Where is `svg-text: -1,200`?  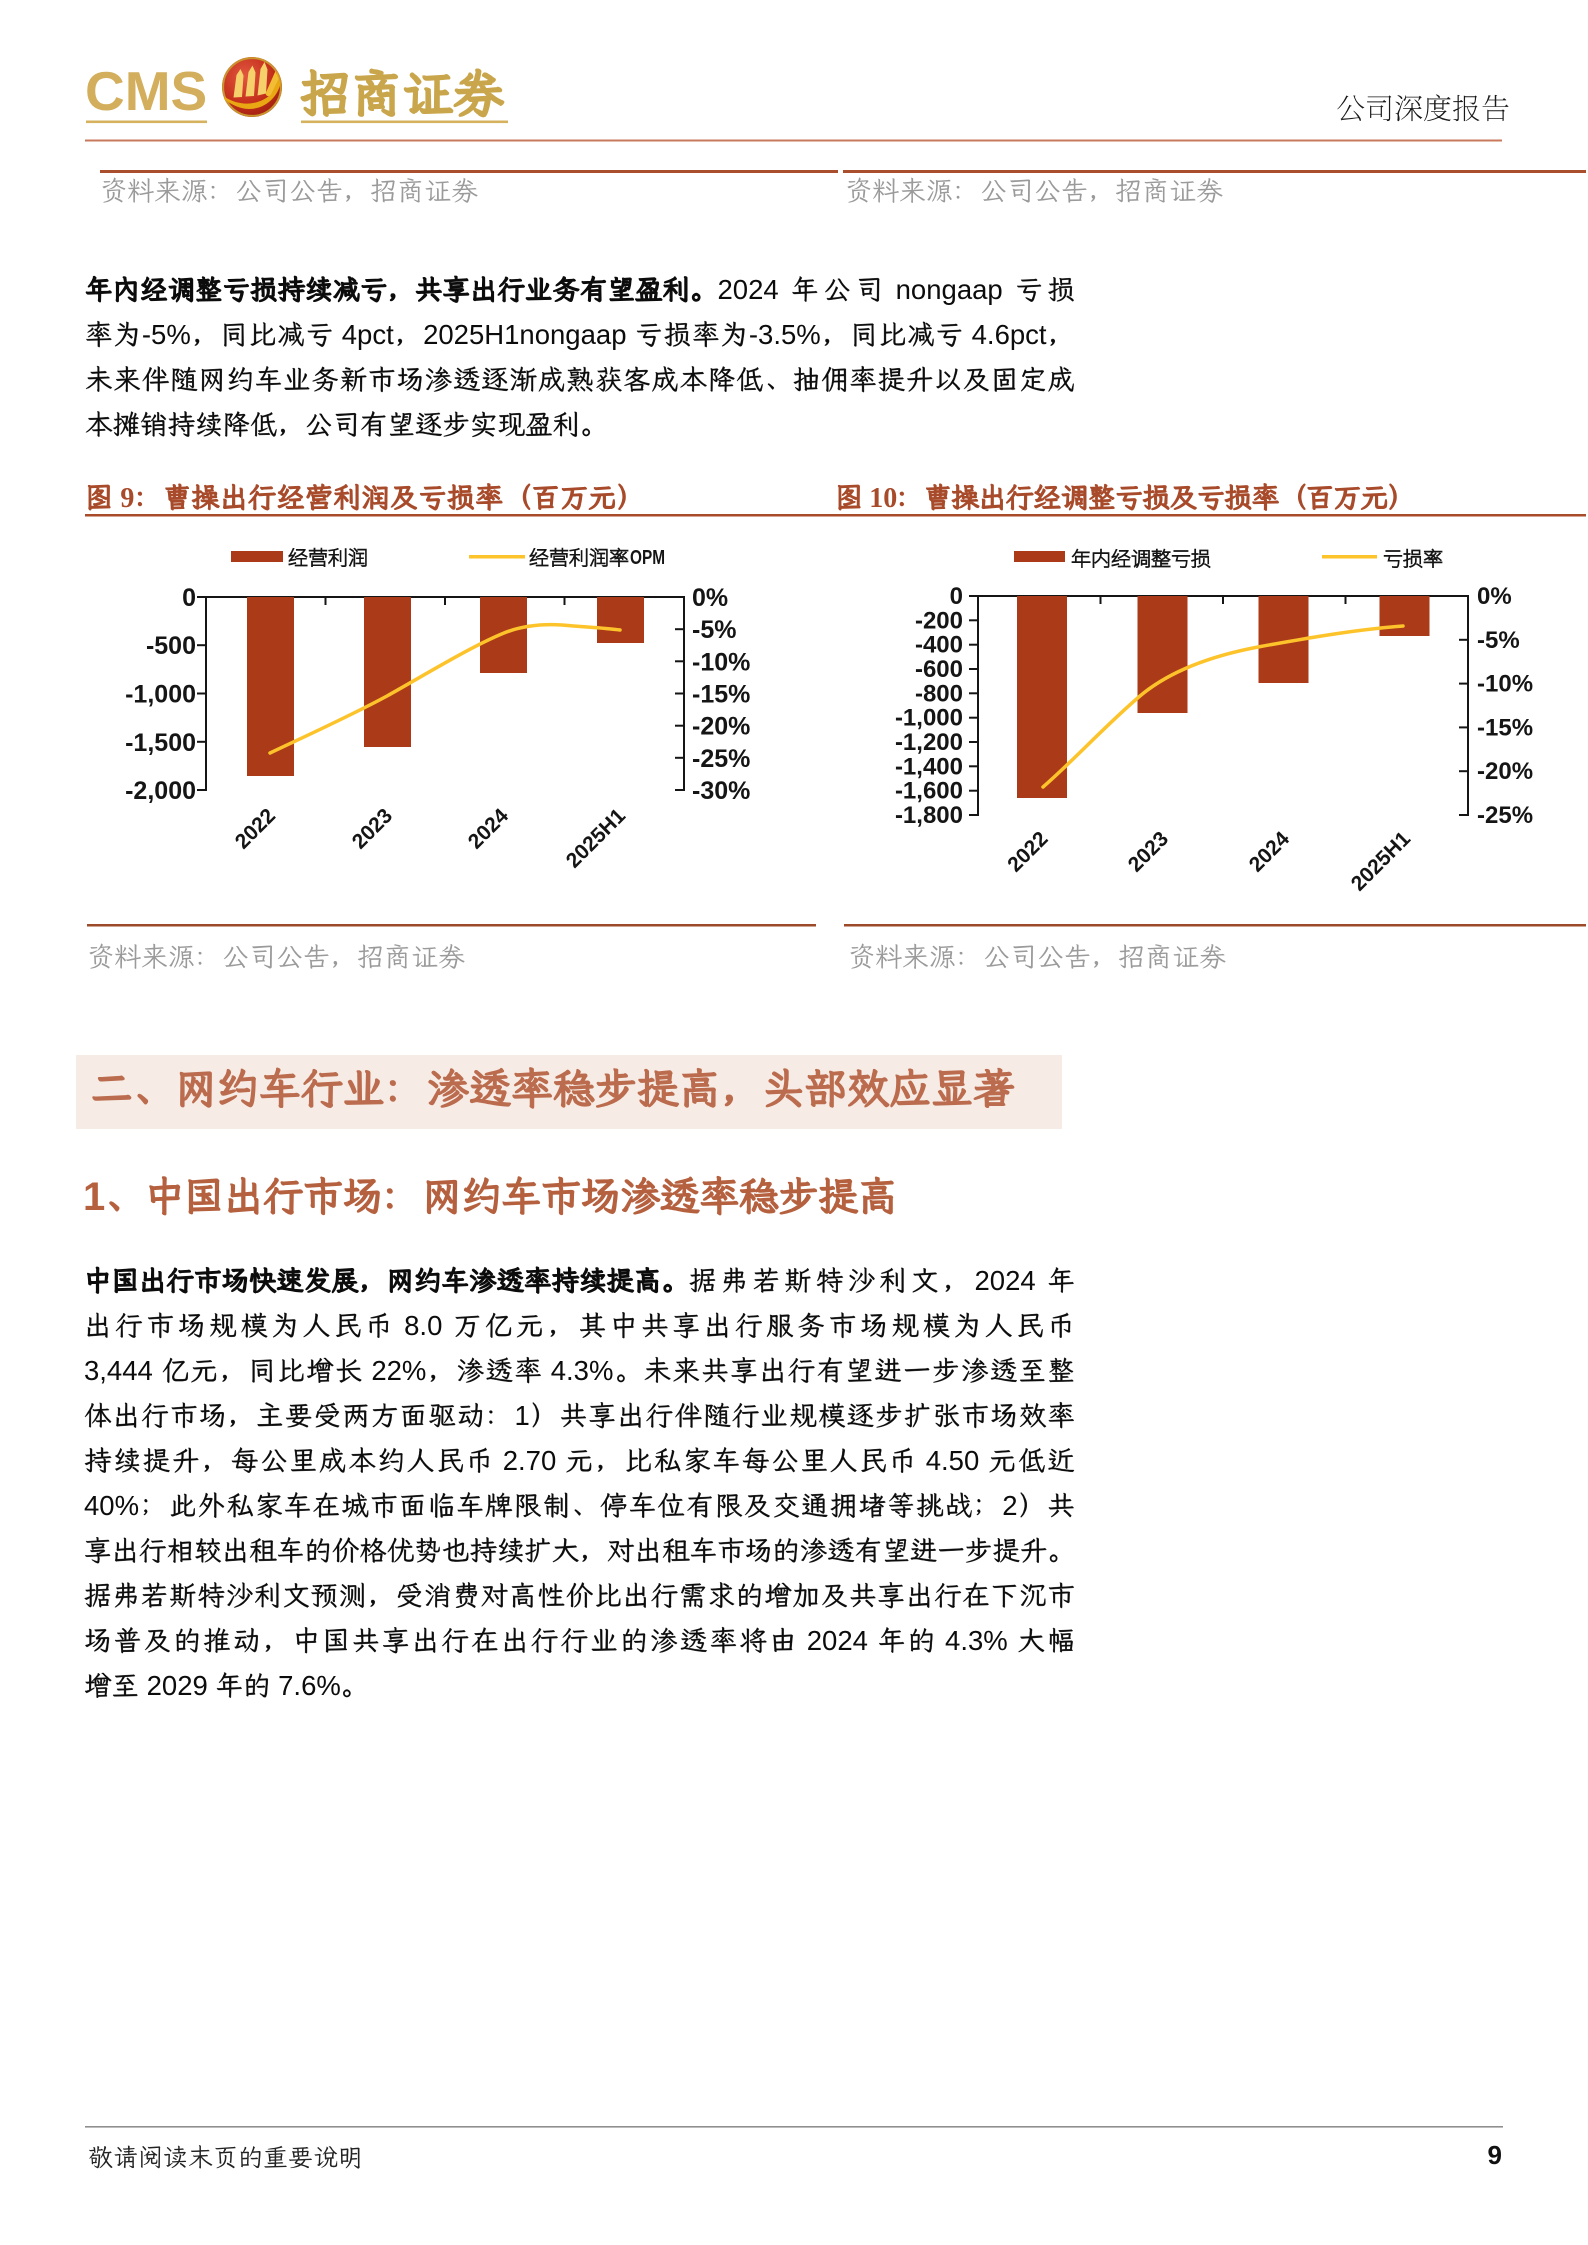 svg-text: -1,200 is located at coordinates (929, 742).